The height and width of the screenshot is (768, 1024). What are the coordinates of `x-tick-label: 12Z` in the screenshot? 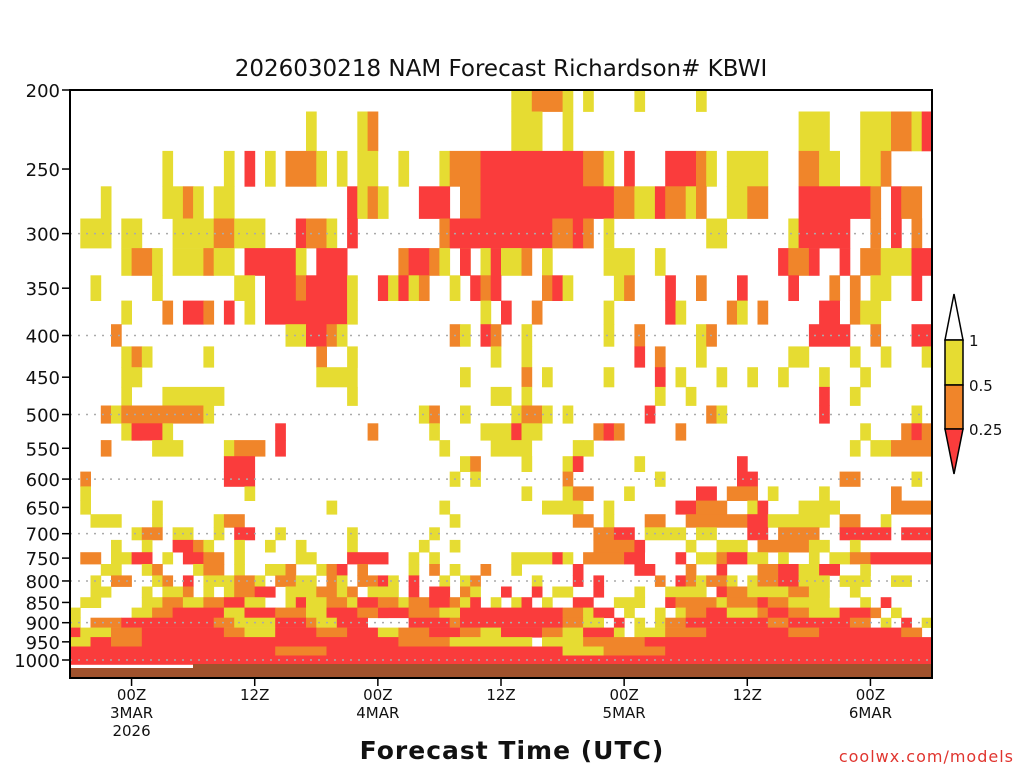 It's located at (747, 695).